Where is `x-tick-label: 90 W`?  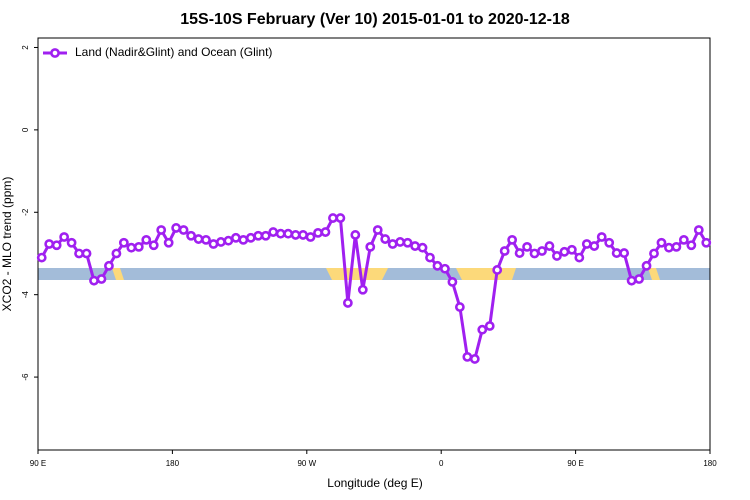
x-tick-label: 90 W is located at coordinates (306, 463).